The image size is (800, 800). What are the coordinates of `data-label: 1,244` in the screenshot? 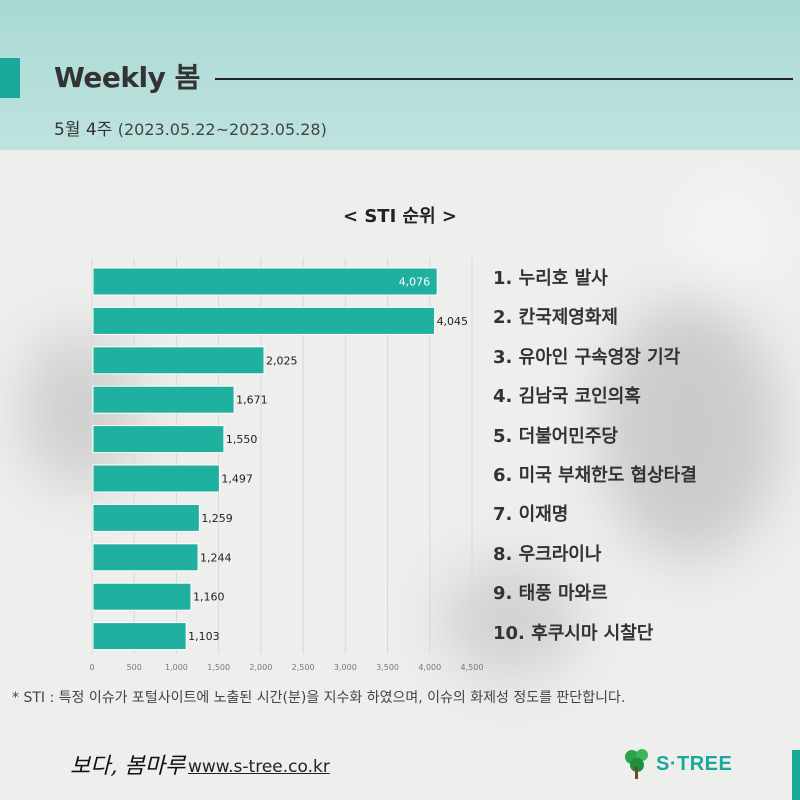 It's located at (216, 557).